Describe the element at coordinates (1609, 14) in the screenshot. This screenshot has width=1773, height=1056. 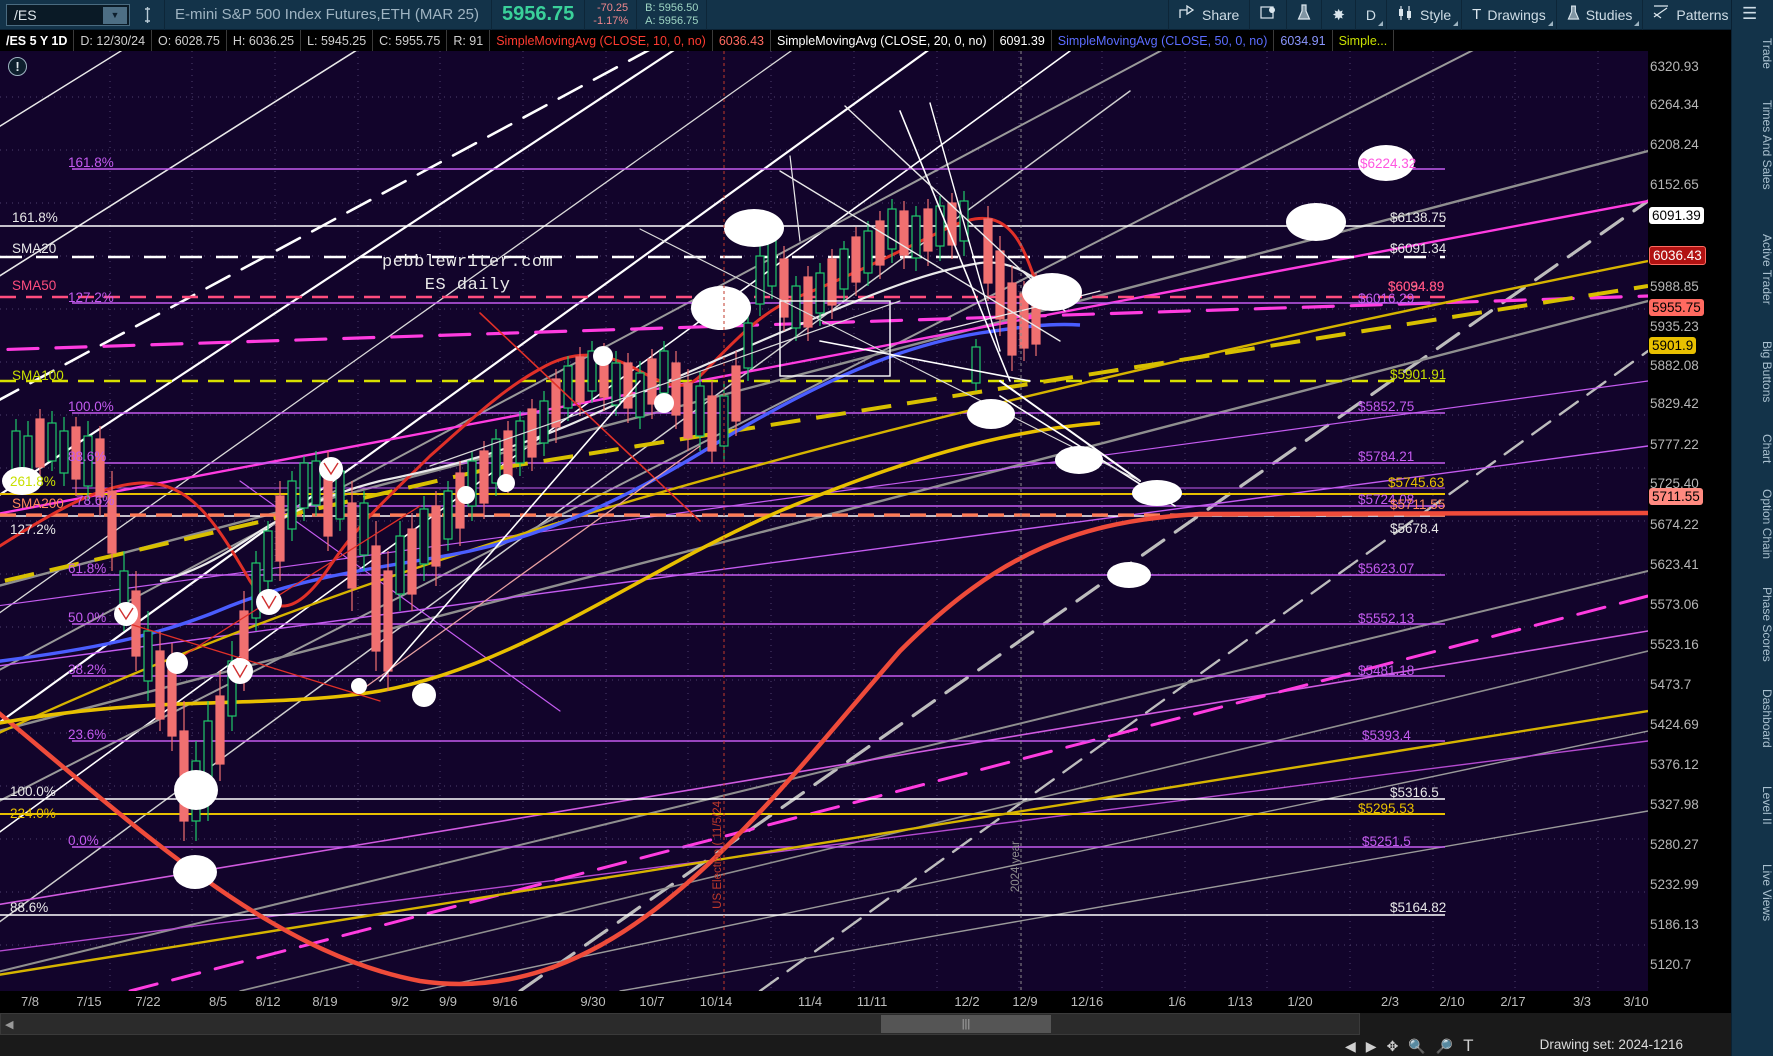
I see `studies-label: Studies` at that location.